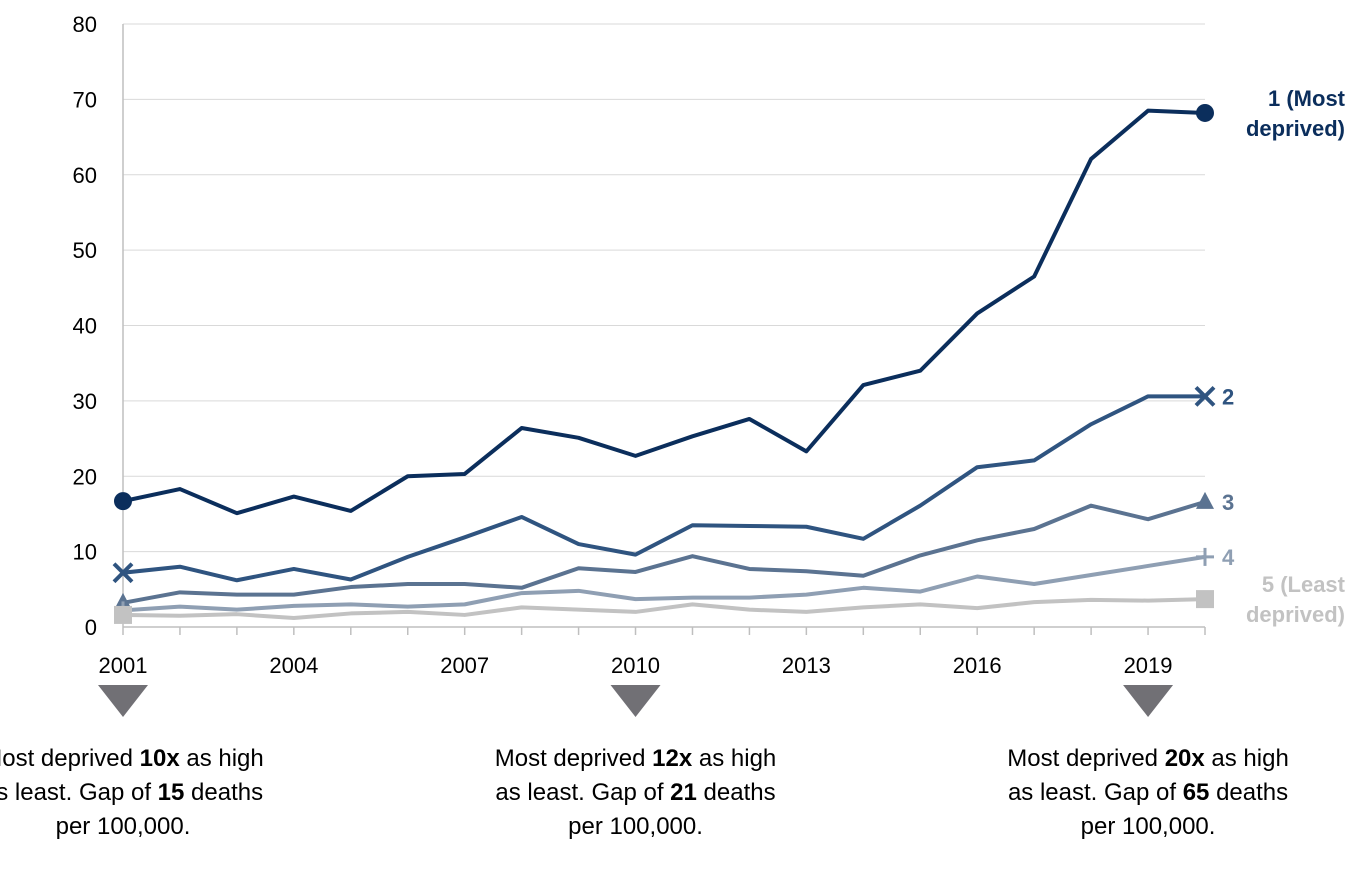 The height and width of the screenshot is (882, 1360). I want to click on series-label: 4, so click(1228, 557).